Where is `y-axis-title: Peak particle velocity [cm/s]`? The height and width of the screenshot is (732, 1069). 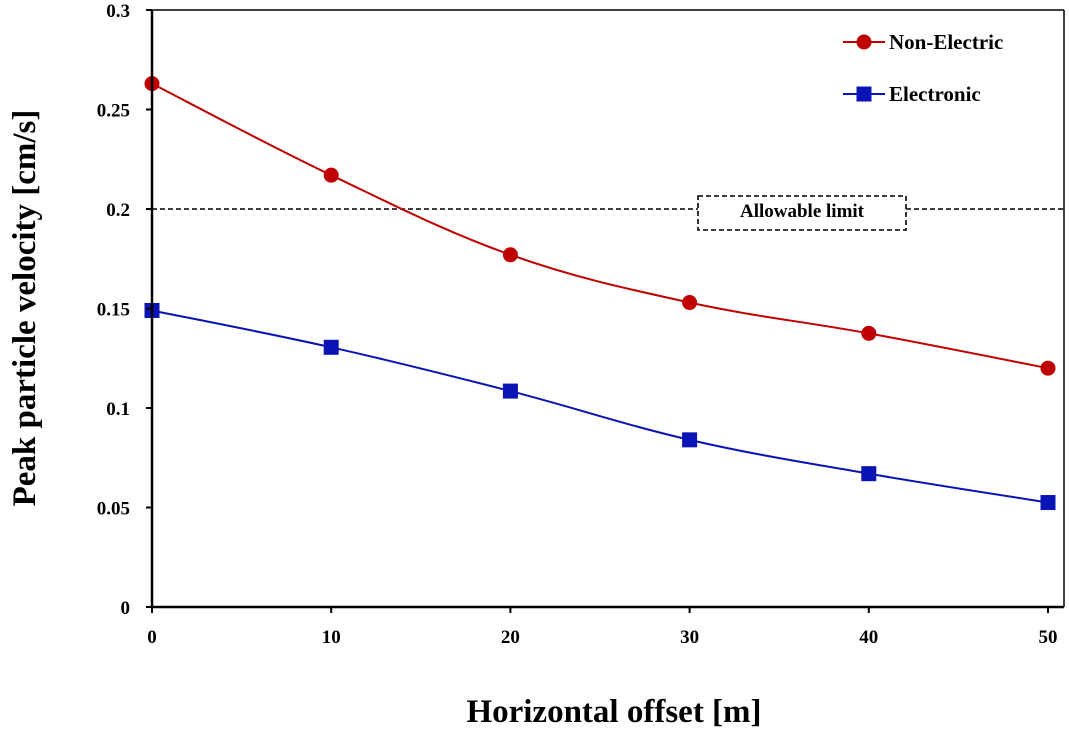
y-axis-title: Peak particle velocity [cm/s] is located at coordinates (25, 308).